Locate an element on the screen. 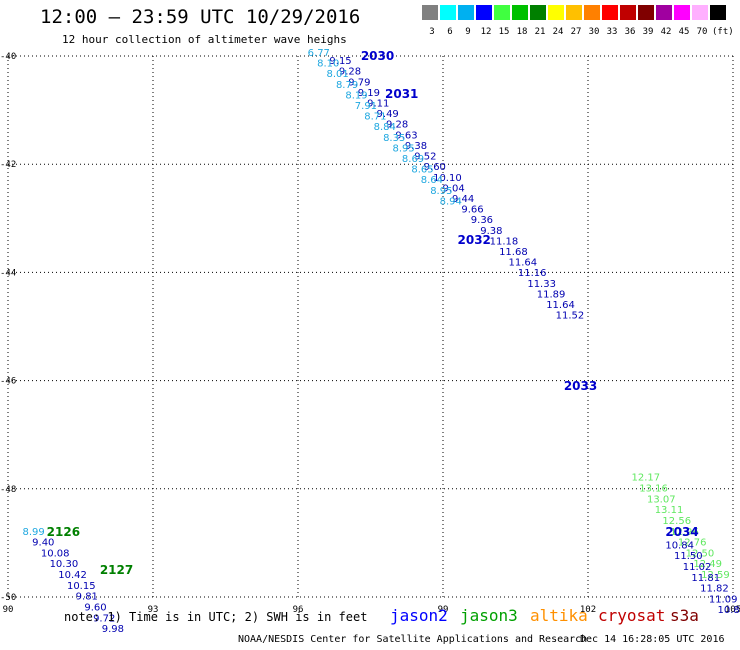 The height and width of the screenshot is (650, 740). y-tick-label: -50 is located at coordinates (8, 598).